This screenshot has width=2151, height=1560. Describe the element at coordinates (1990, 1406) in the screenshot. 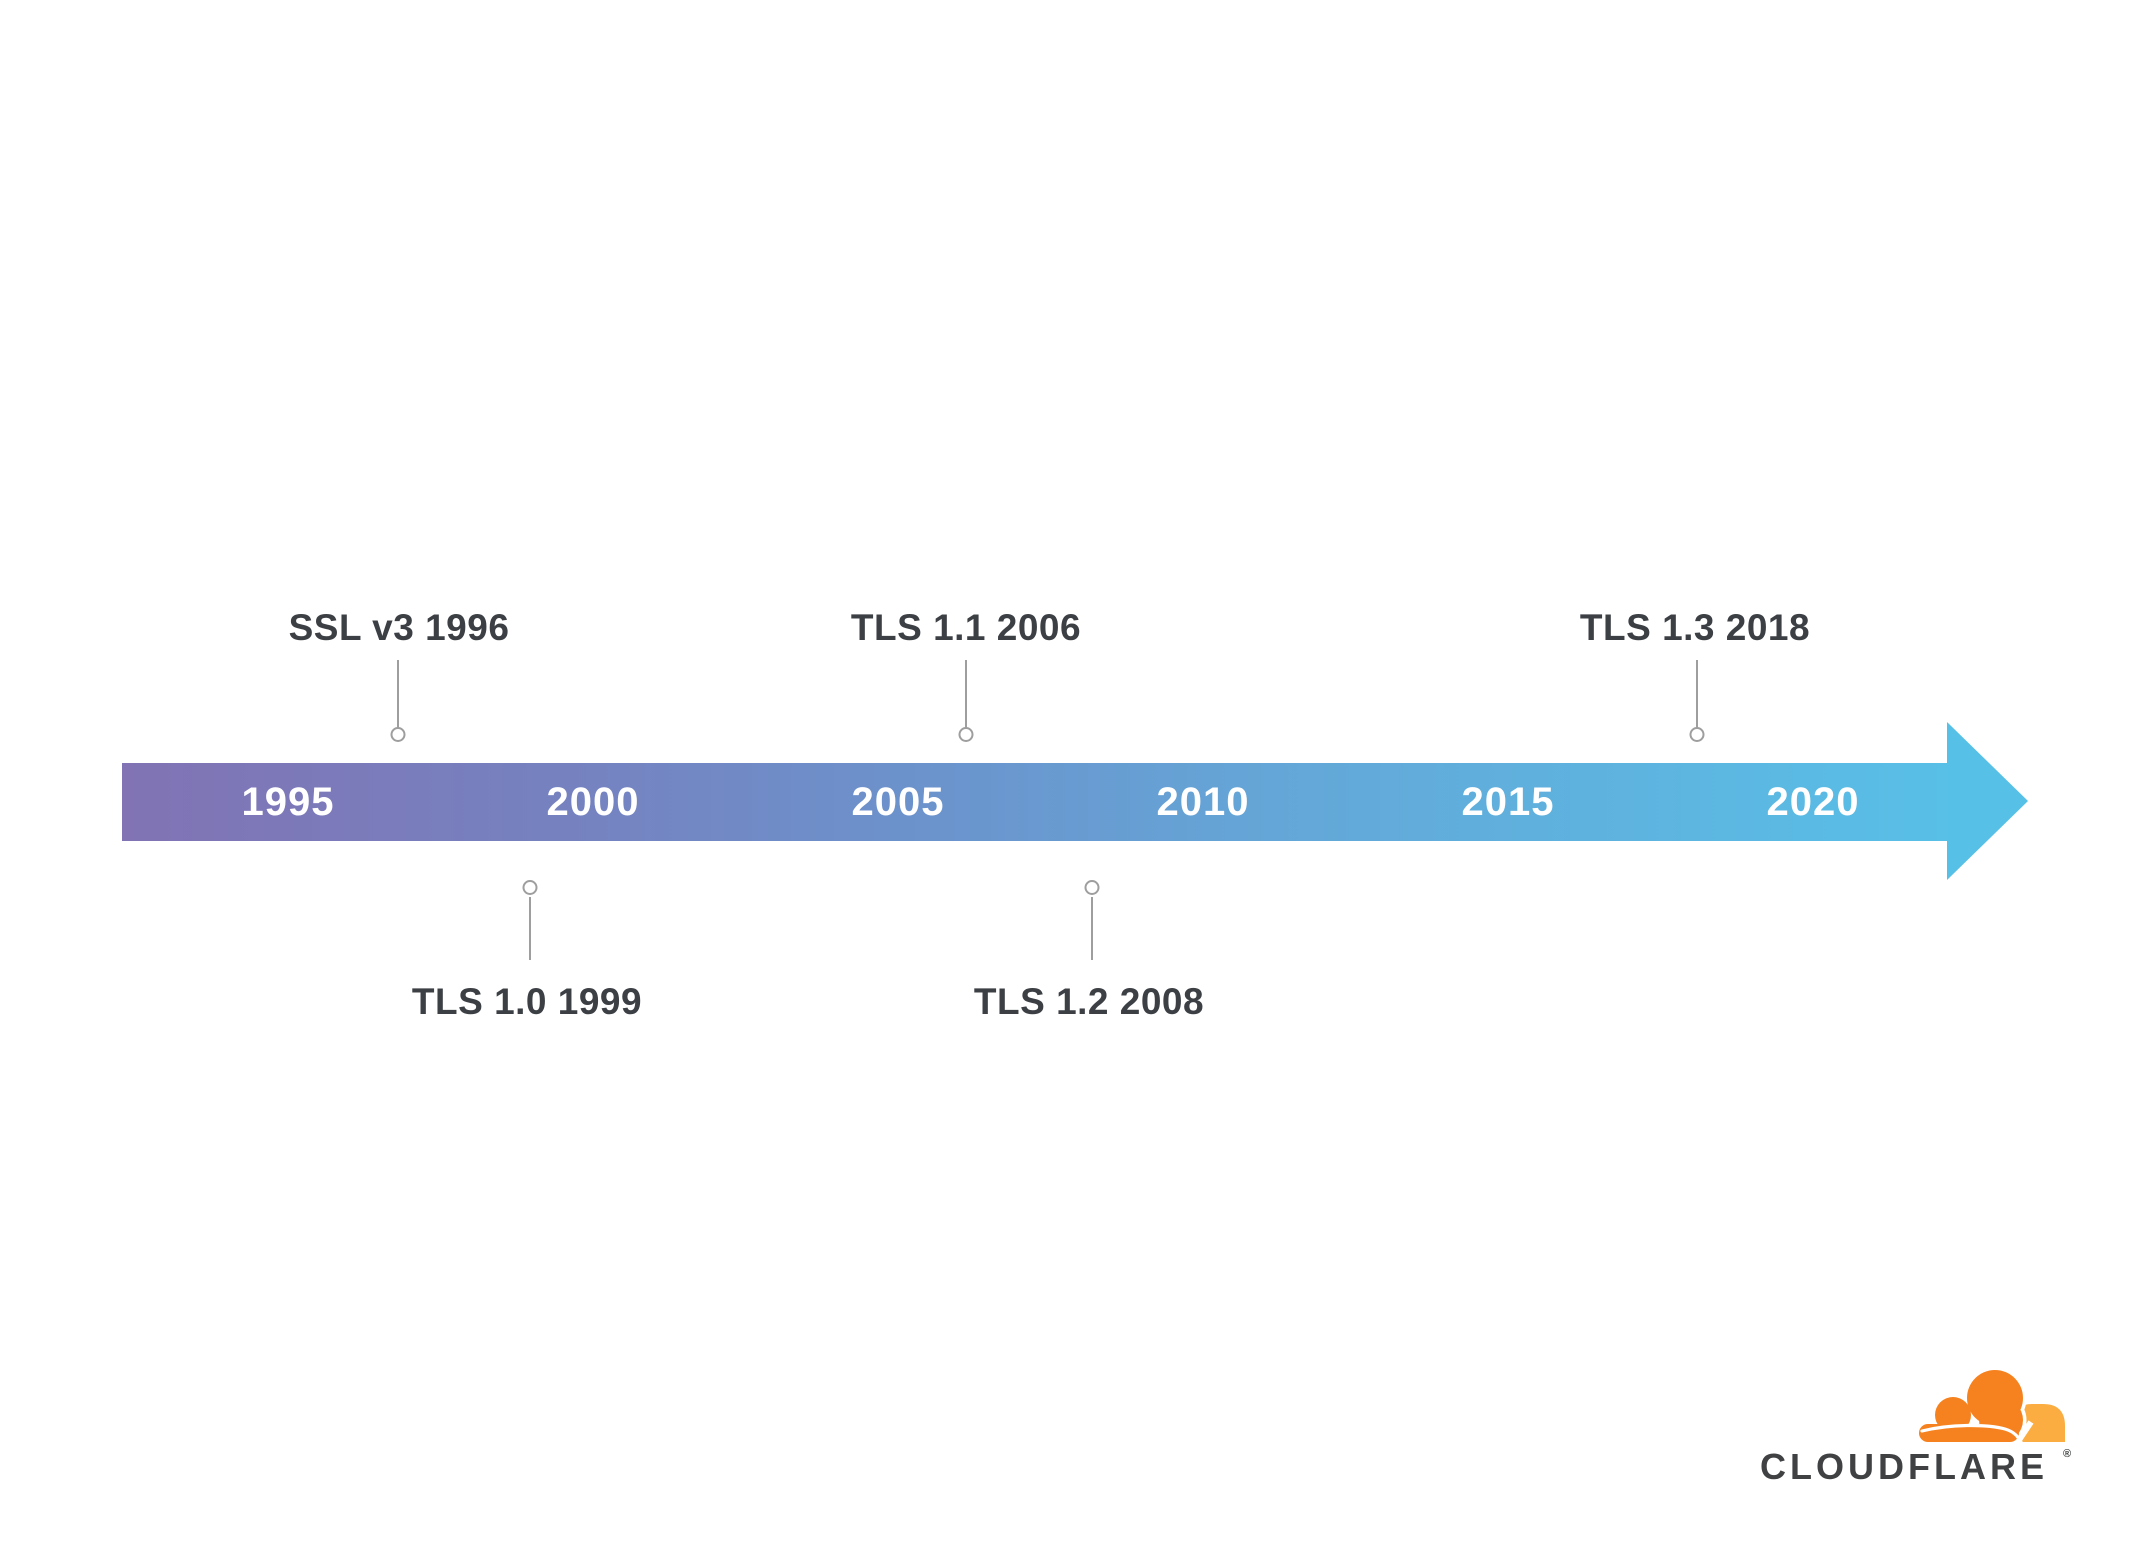

I see `cloudflare-cloud-icon` at that location.